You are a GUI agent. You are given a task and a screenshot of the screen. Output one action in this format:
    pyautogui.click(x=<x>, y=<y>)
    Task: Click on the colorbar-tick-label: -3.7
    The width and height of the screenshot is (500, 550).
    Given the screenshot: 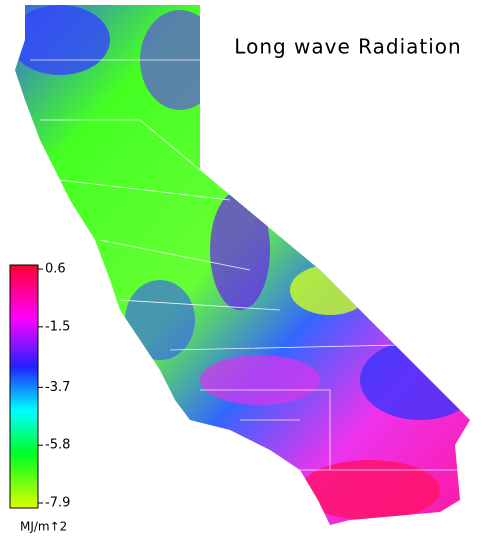 What is the action you would take?
    pyautogui.click(x=57, y=387)
    